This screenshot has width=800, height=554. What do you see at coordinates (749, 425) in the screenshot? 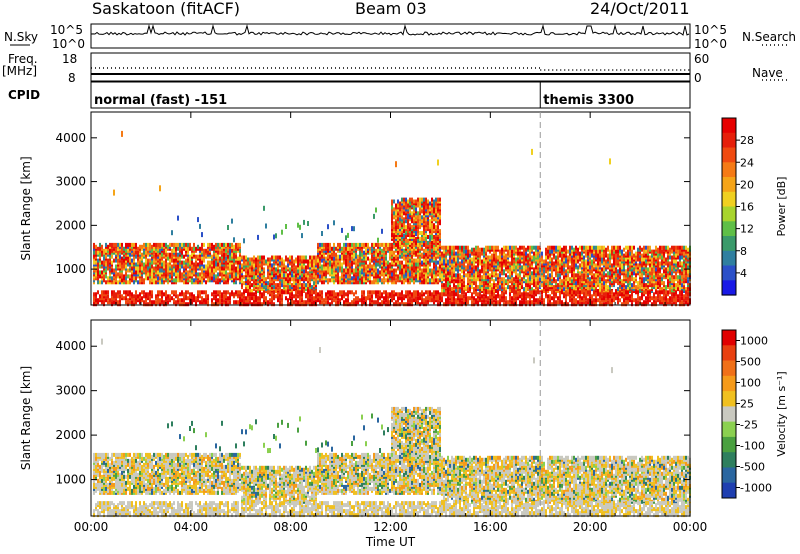
I see `velocity-colorbar-tick-label: -25` at bounding box center [749, 425].